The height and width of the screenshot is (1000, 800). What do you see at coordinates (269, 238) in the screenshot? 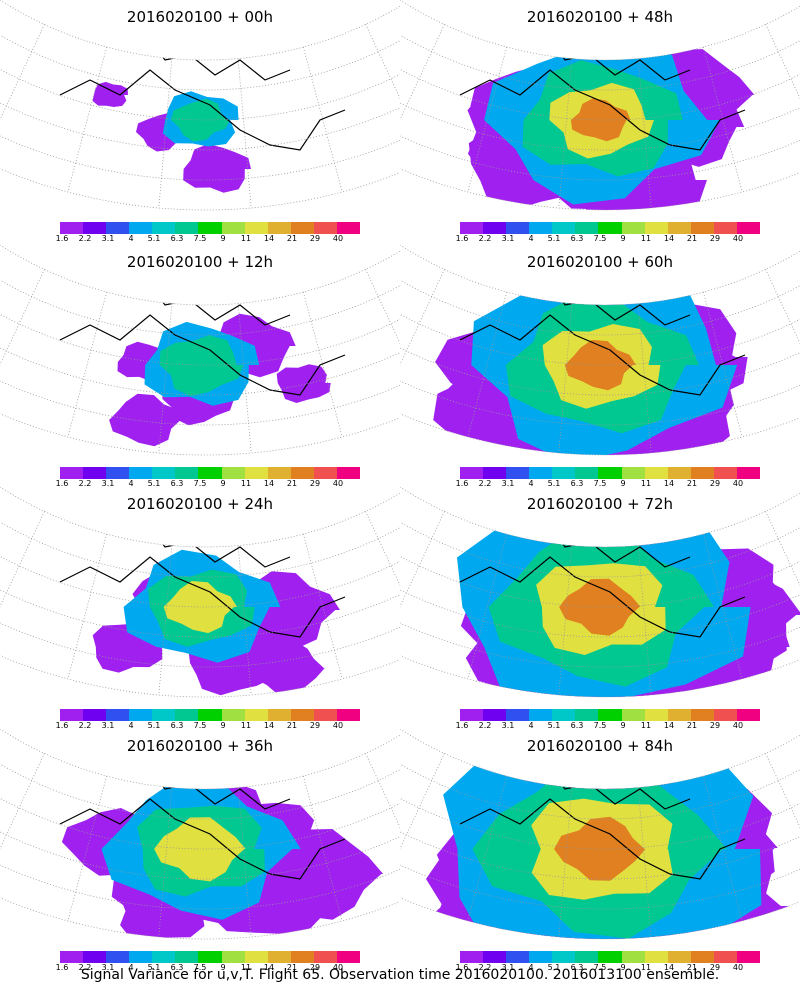
I see `colorbar-tick-label: 14` at bounding box center [269, 238].